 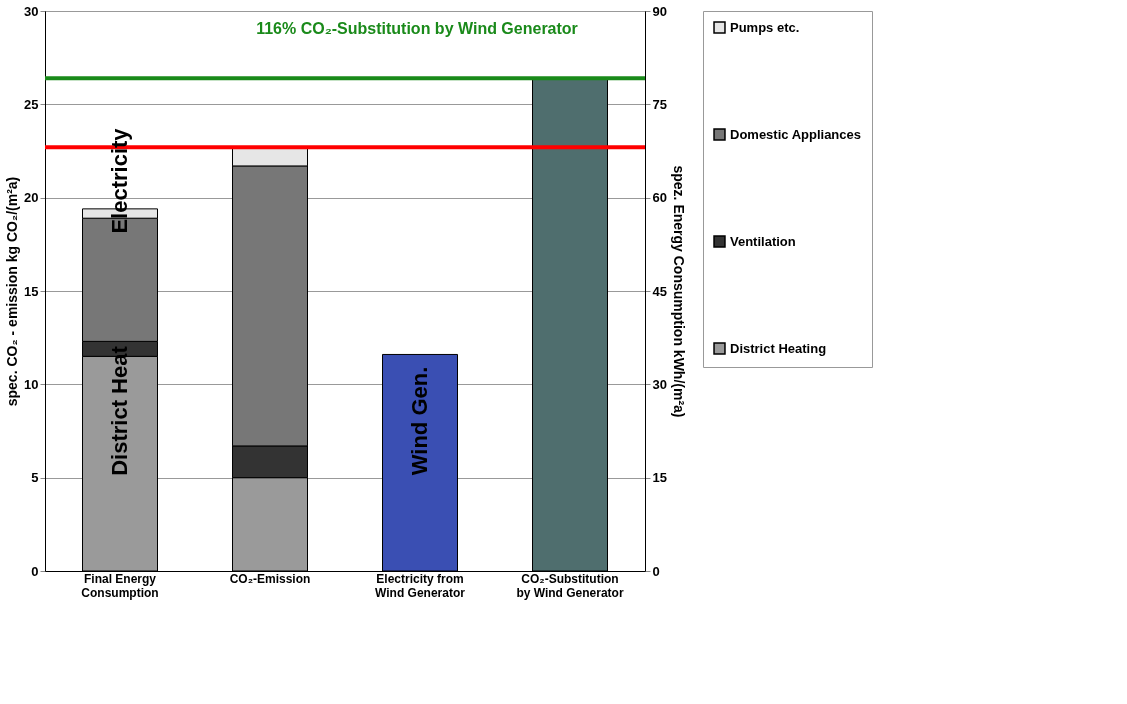 I want to click on x-tick-label: CO₂-Emission, so click(x=270, y=578).